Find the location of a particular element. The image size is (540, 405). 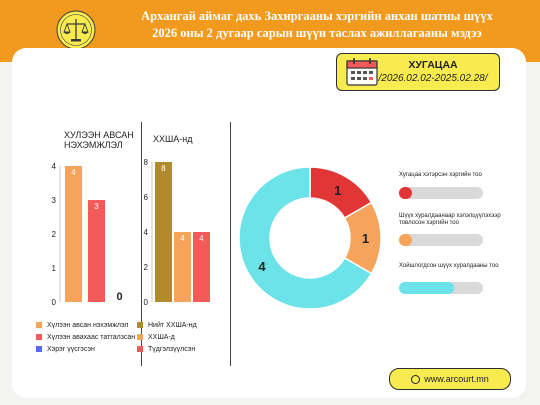

website-badge: www.arcourt.mn is located at coordinates (450, 379).